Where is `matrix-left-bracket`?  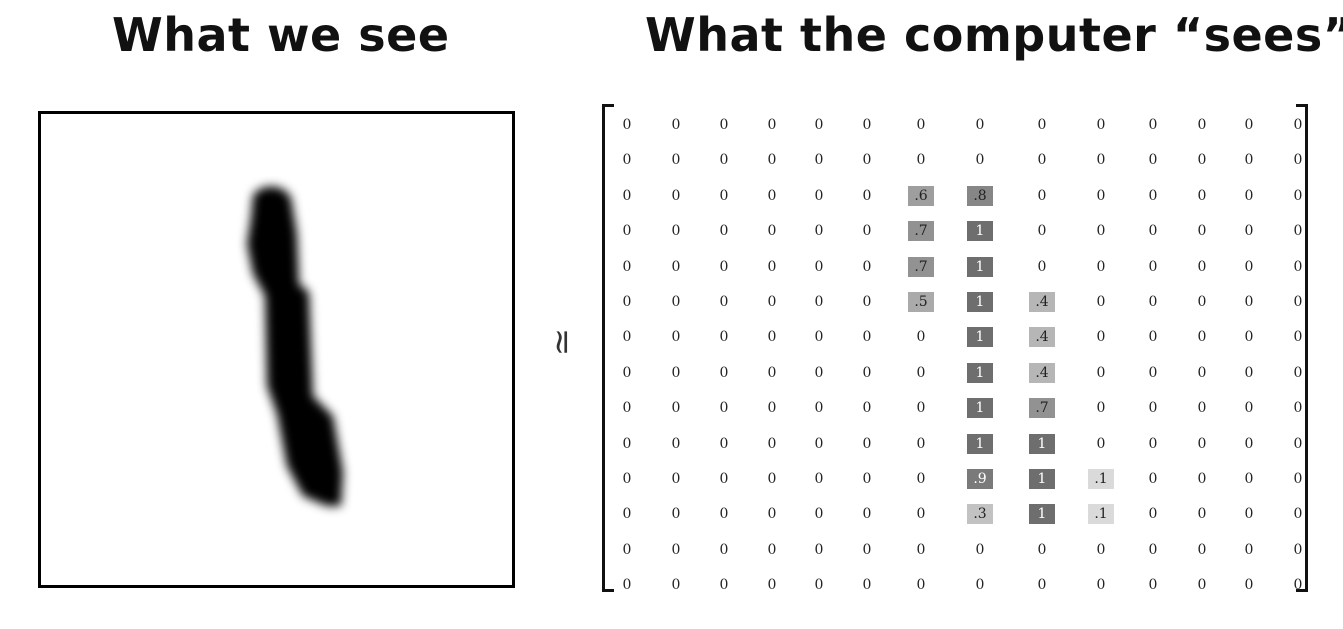
matrix-left-bracket is located at coordinates (608, 348).